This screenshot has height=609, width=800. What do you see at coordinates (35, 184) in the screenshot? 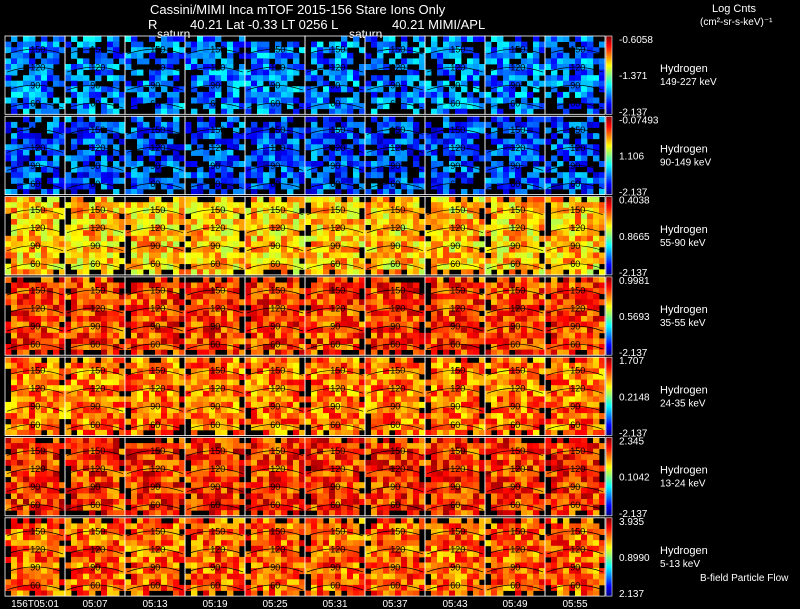
I see `pitch-angle-tick: 60` at bounding box center [35, 184].